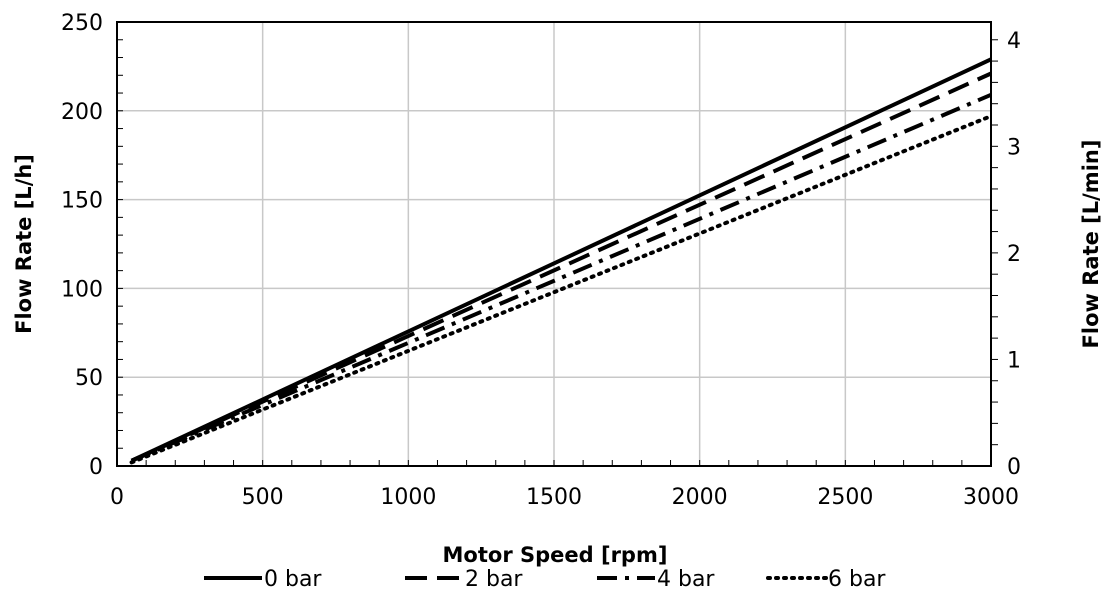 The image size is (1110, 592). I want to click on y2-tick-label-4: 4, so click(1014, 41).